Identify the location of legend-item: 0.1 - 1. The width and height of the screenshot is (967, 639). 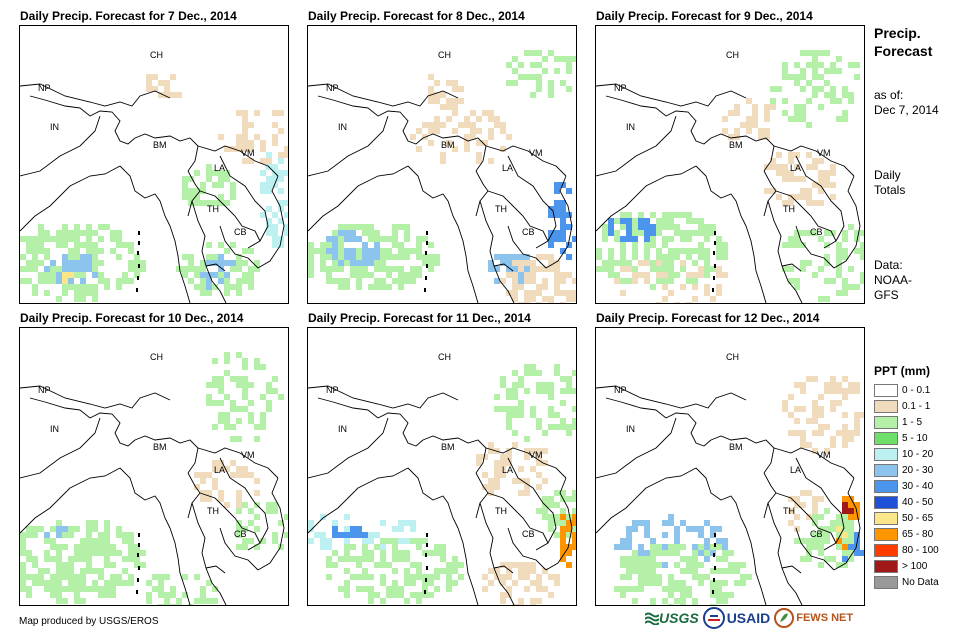
(906, 406).